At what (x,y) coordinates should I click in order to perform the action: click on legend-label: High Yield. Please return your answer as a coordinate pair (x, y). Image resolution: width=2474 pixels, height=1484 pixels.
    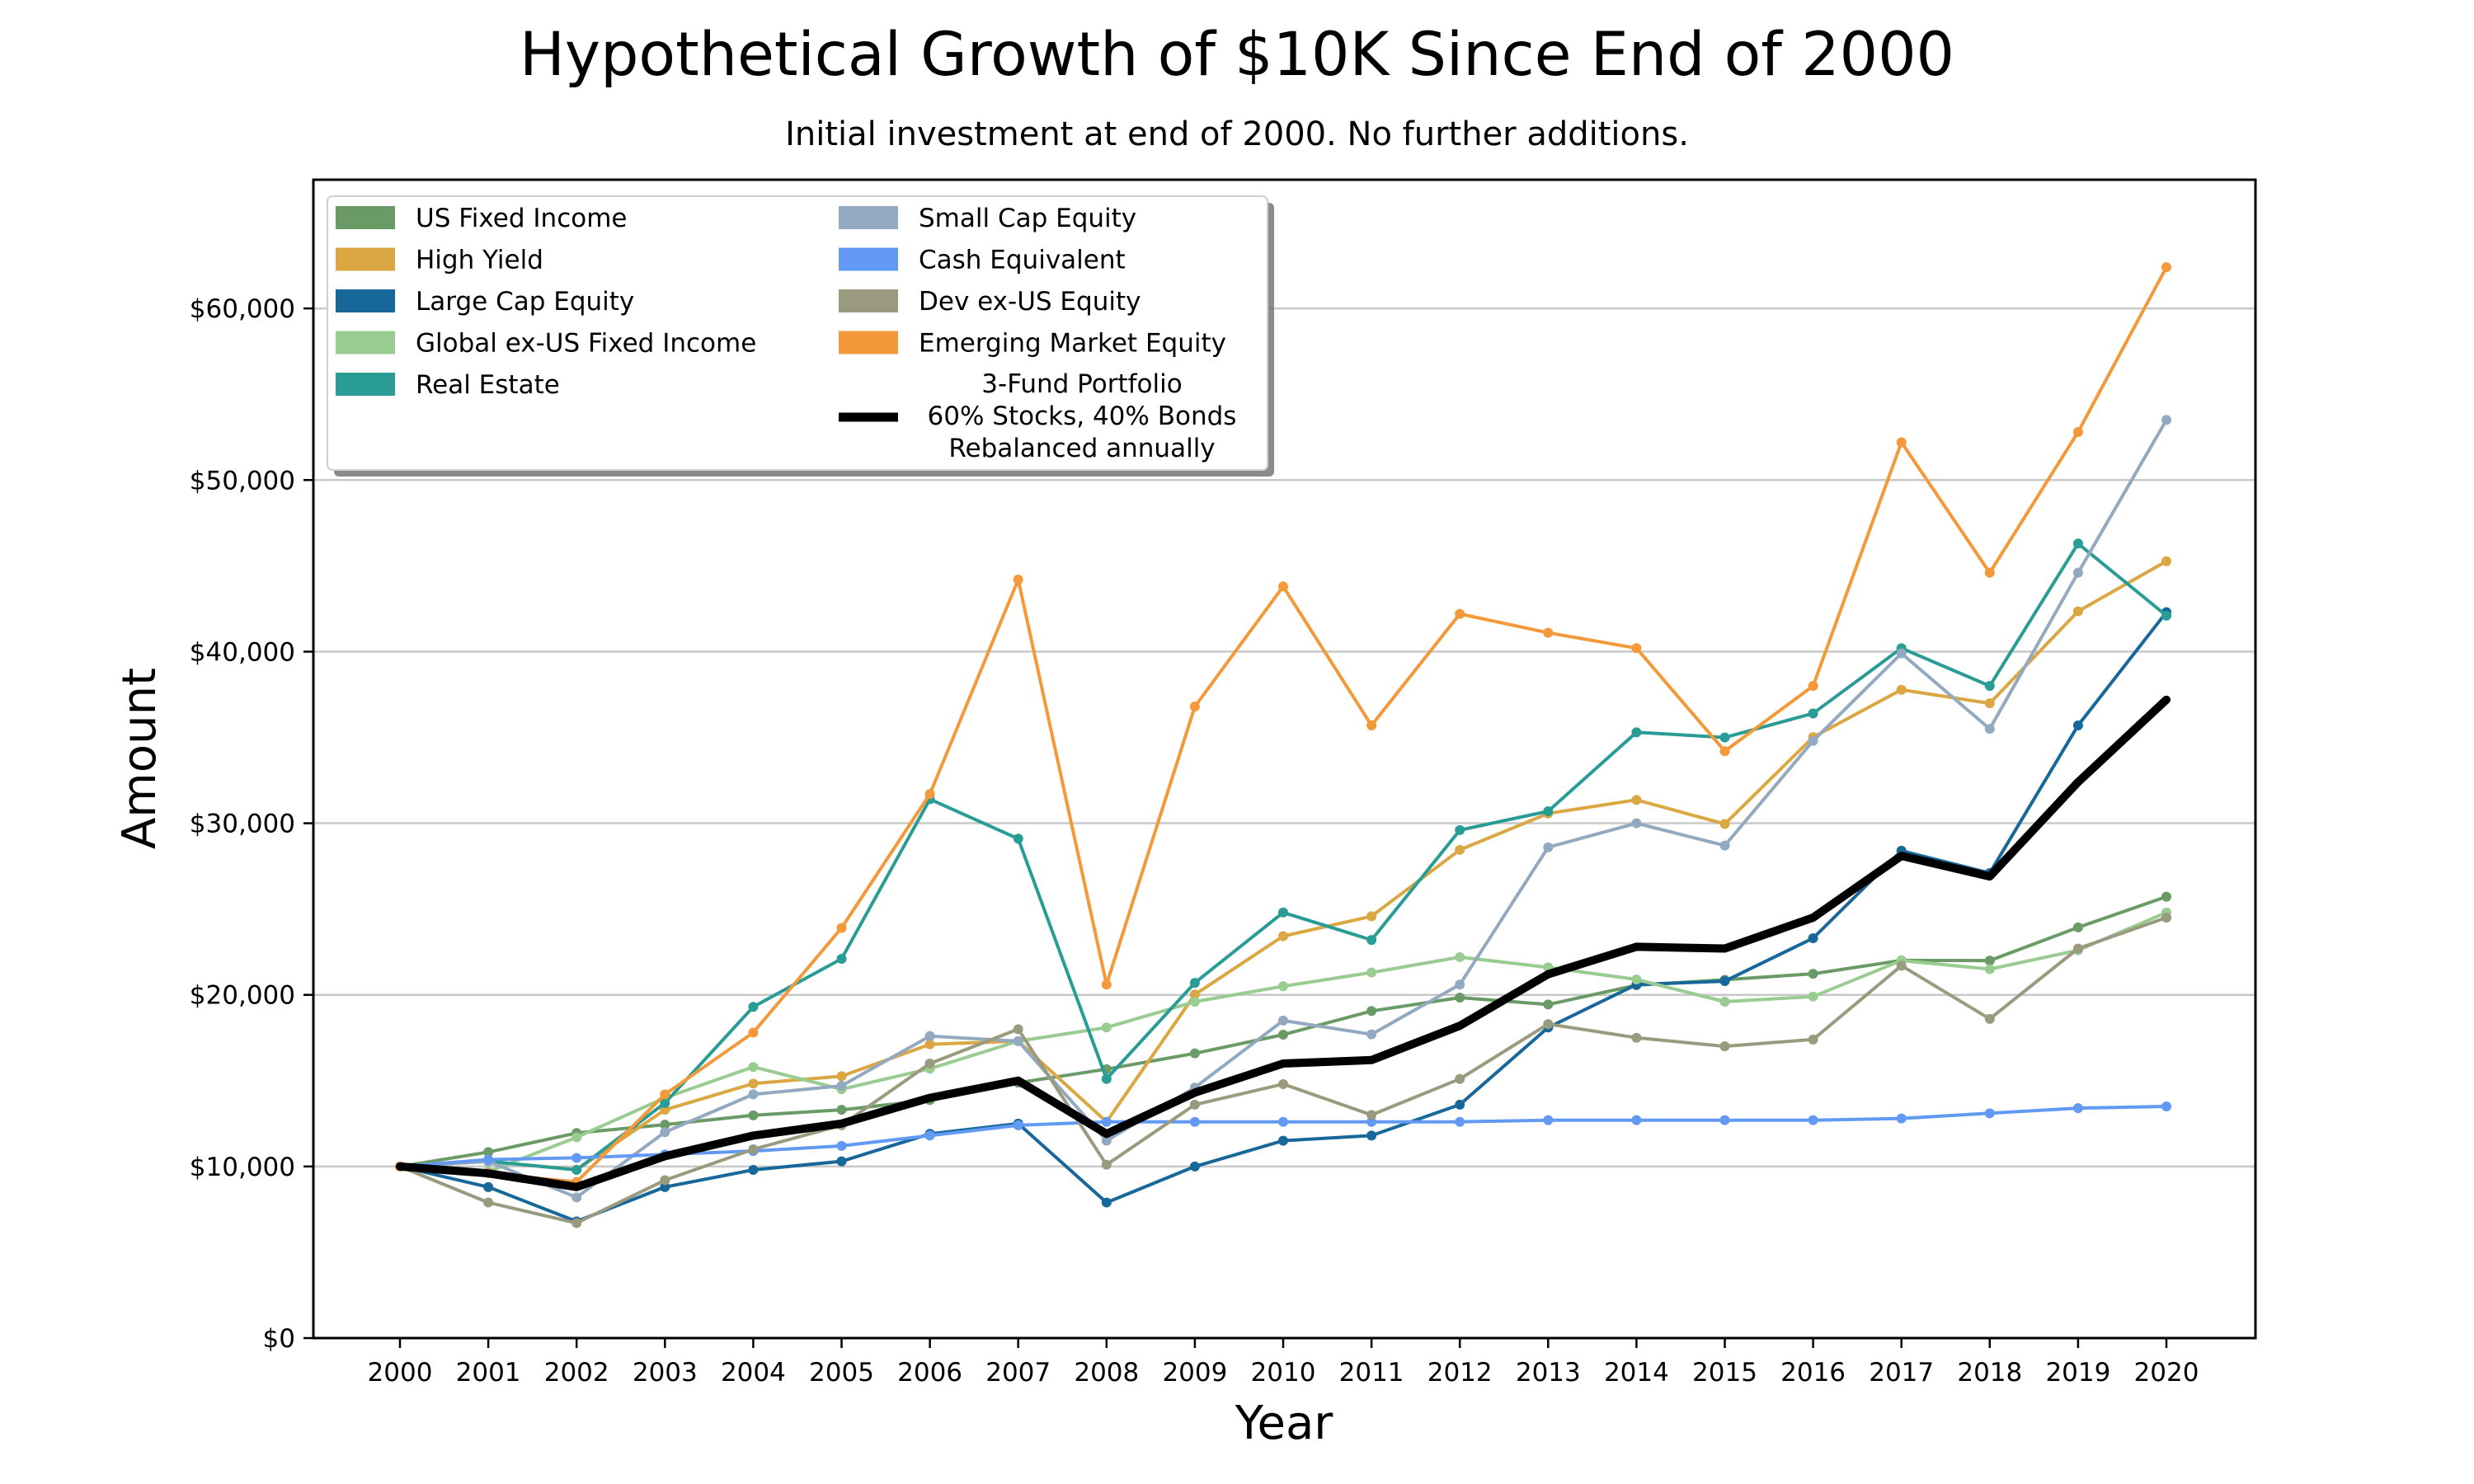
    Looking at the image, I should click on (479, 260).